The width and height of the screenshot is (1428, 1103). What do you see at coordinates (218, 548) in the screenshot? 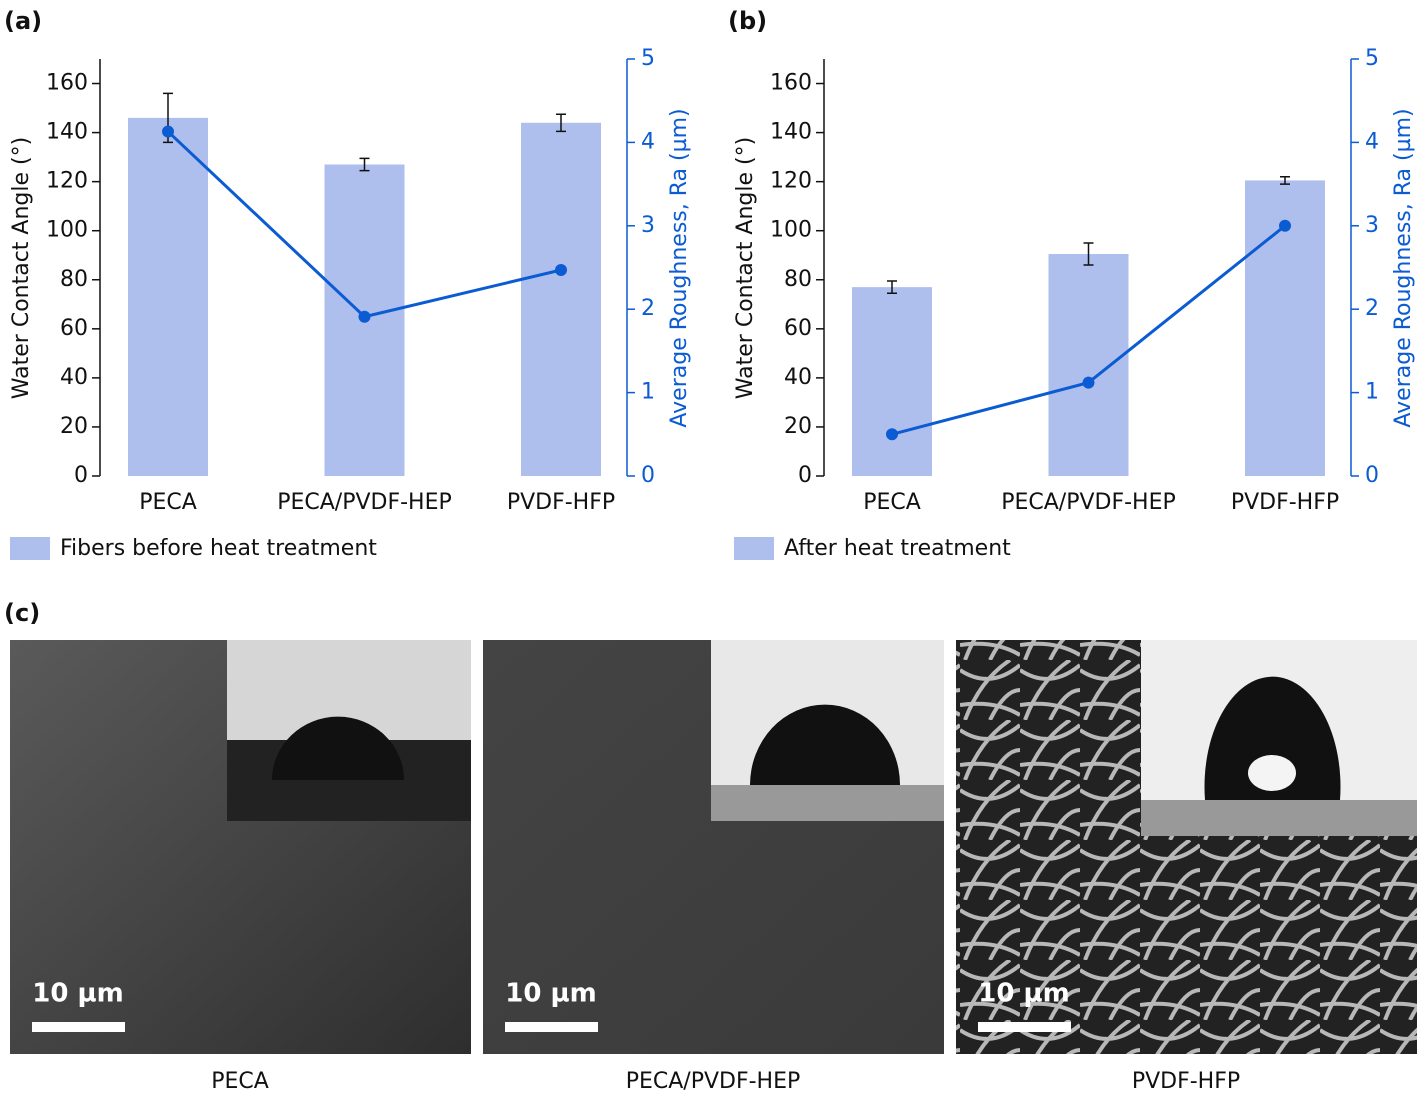
I see `legend-label: Fibers before heat treatment` at bounding box center [218, 548].